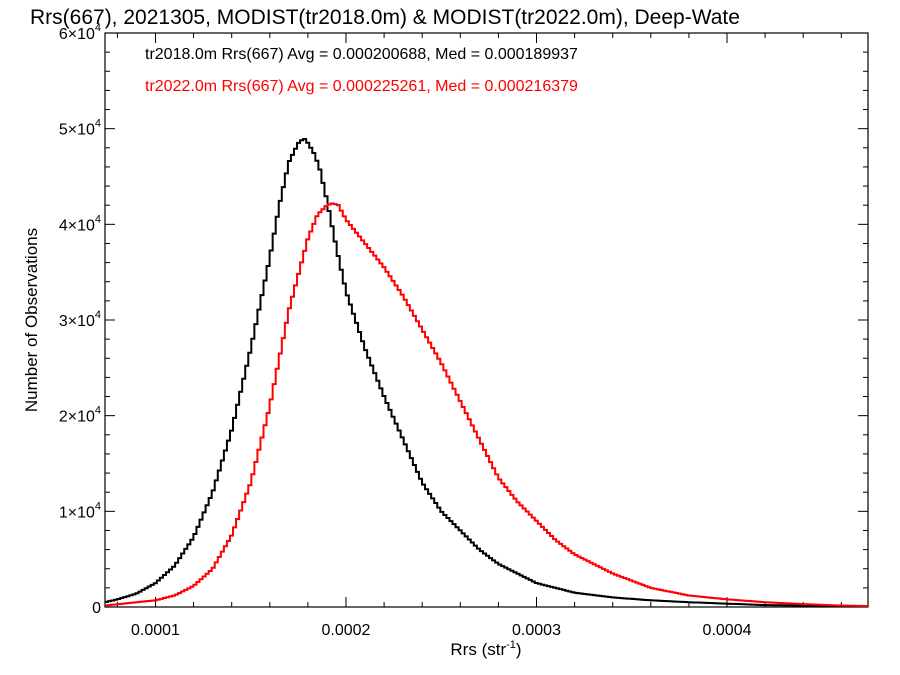  Describe the element at coordinates (80, 415) in the screenshot. I see `y-tick-label: 2×10⁴` at that location.